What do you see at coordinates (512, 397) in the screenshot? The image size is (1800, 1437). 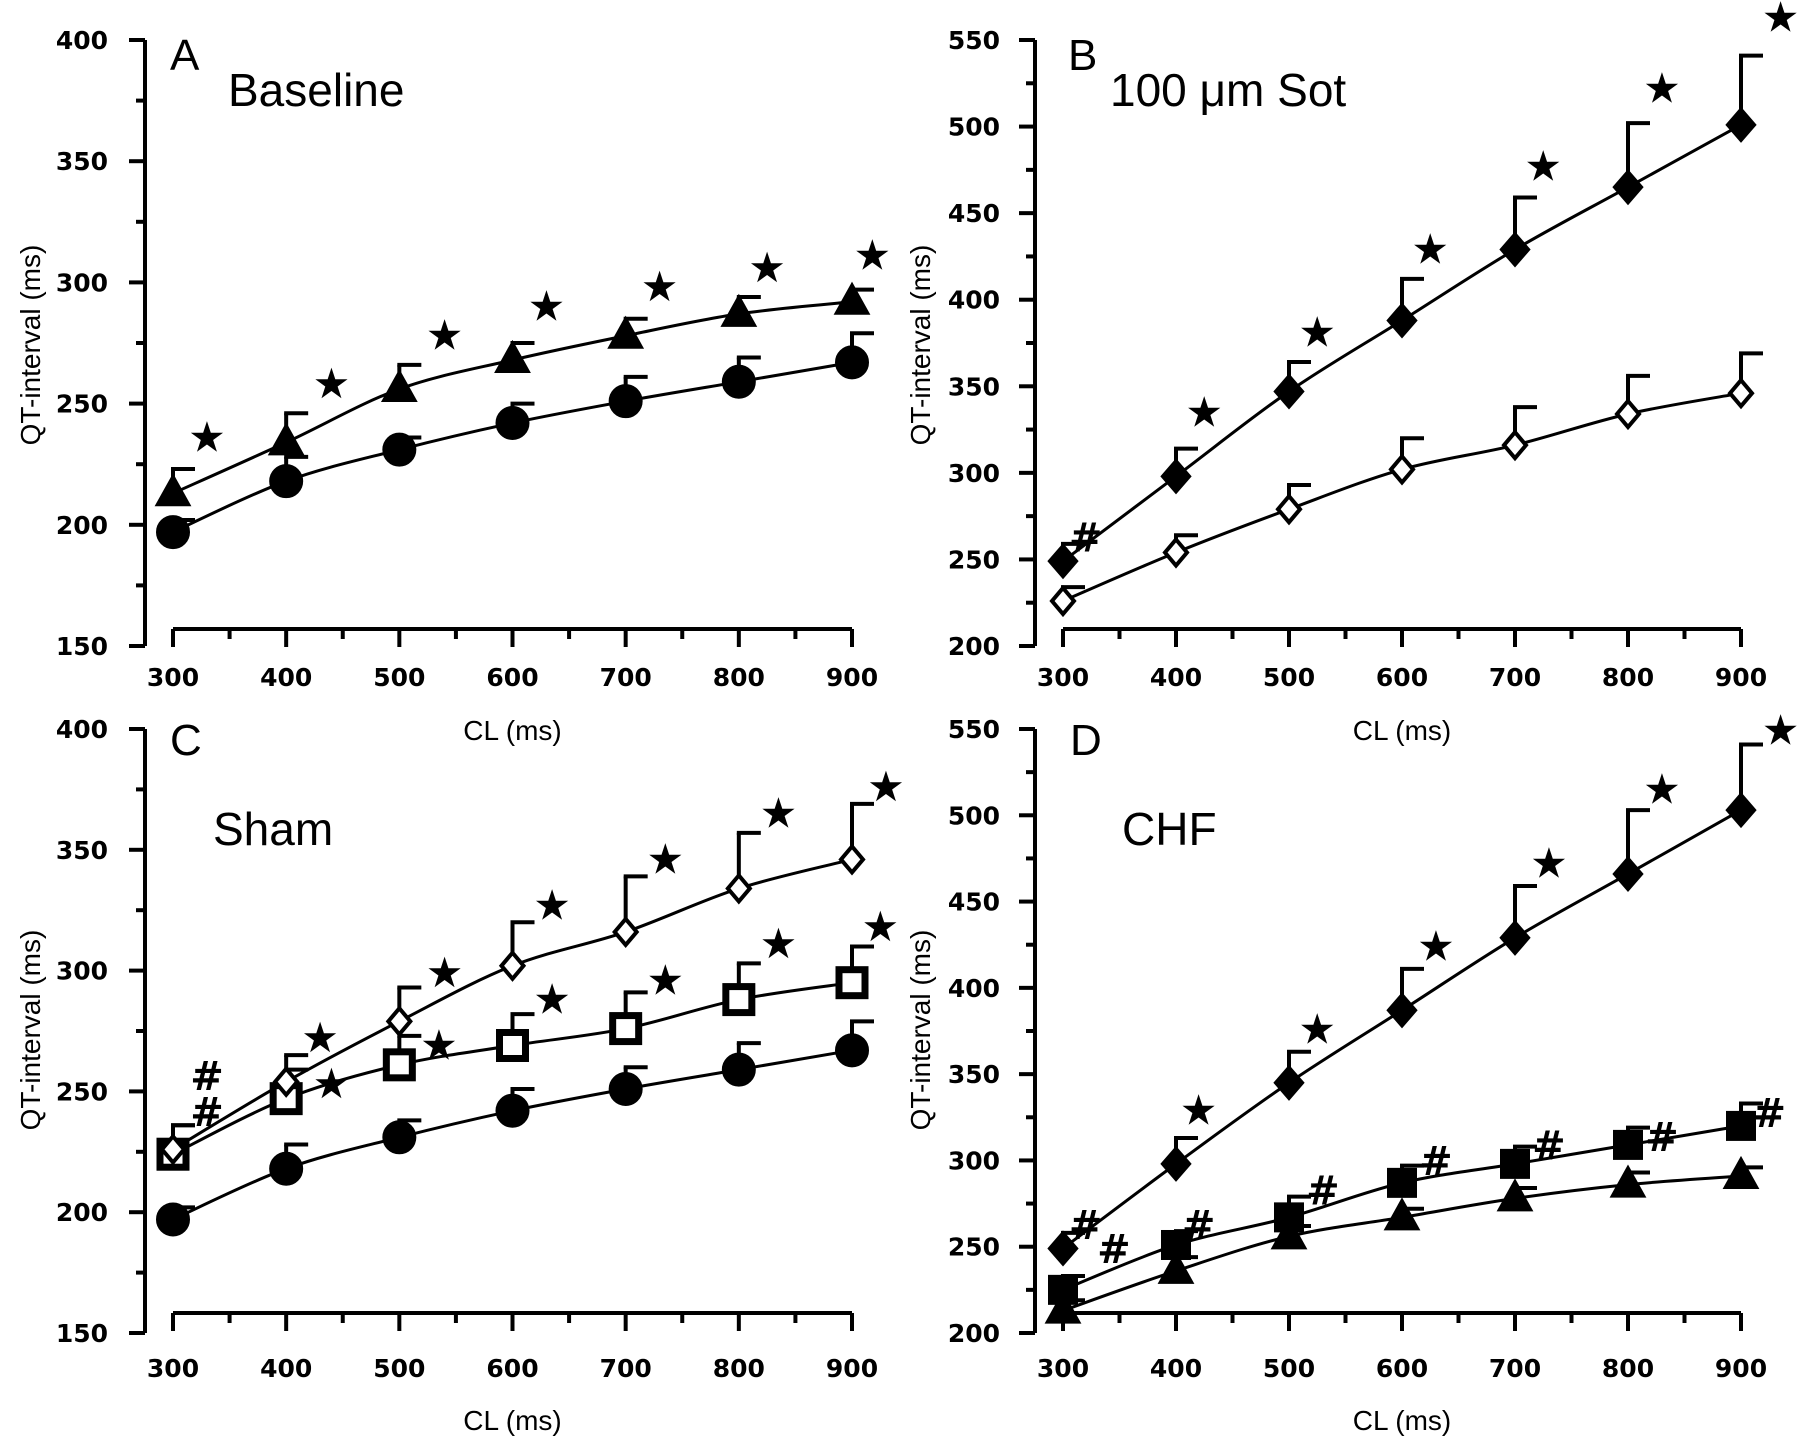 I see `series-line-triangle` at bounding box center [512, 397].